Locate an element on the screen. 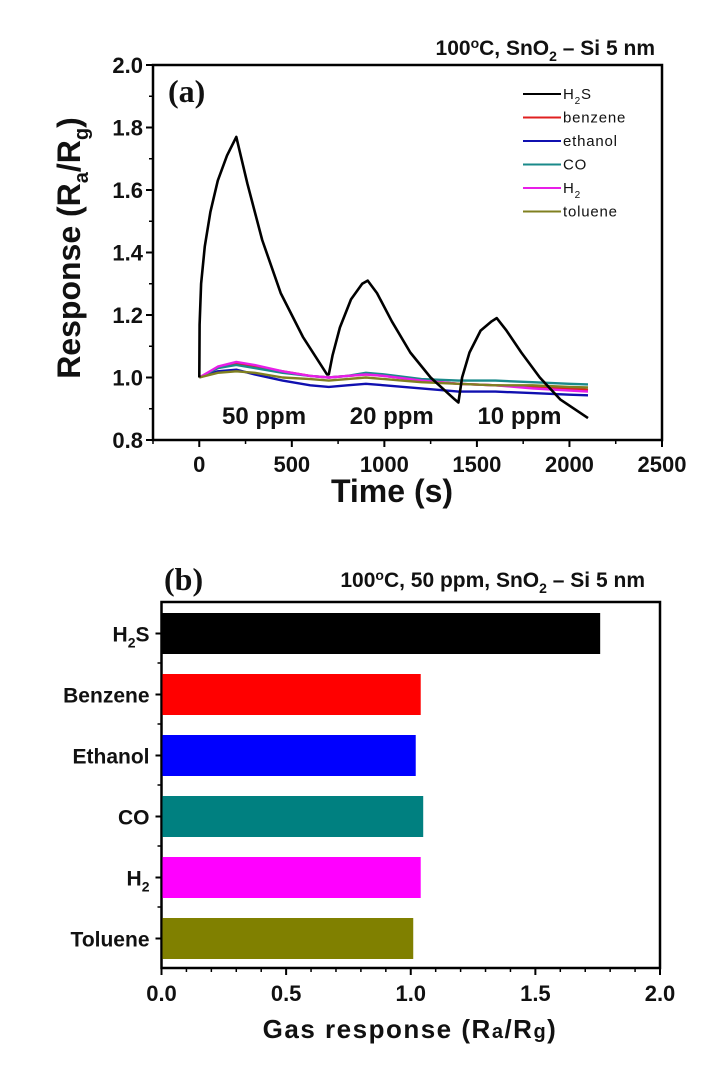  x-tick-label: 2.0 is located at coordinates (660, 993).